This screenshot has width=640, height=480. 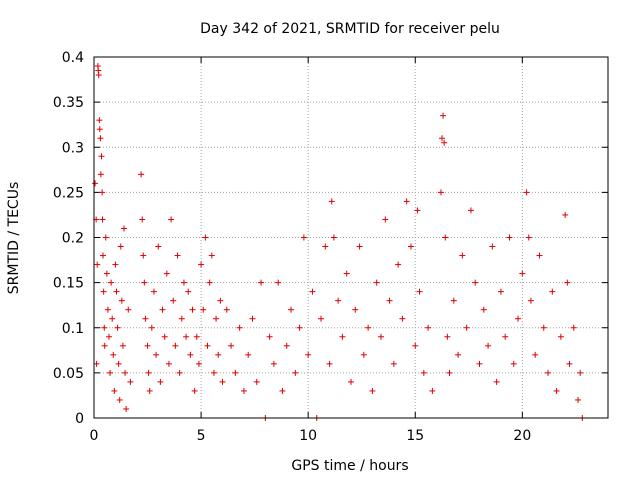 I want to click on y-tick-label: 0.4, so click(x=73, y=58).